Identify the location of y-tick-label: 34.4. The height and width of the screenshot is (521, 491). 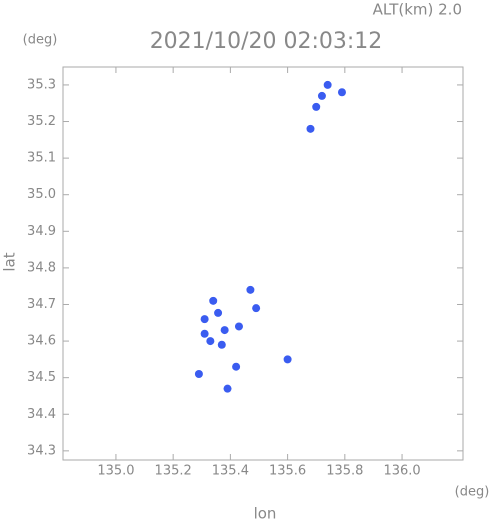
(41, 414).